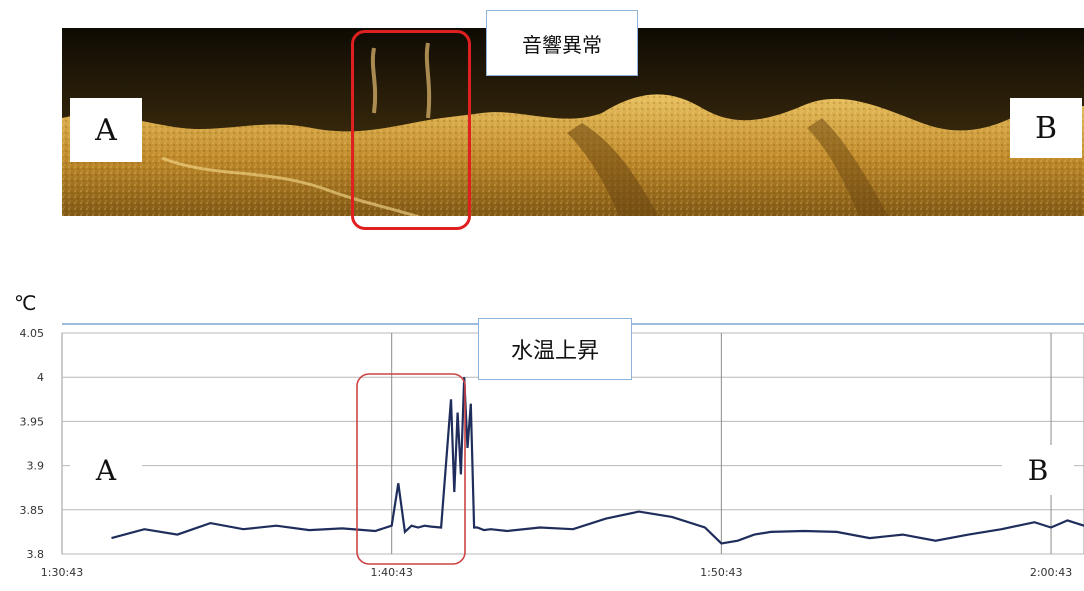  I want to click on temperature-rise-highlight, so click(411, 469).